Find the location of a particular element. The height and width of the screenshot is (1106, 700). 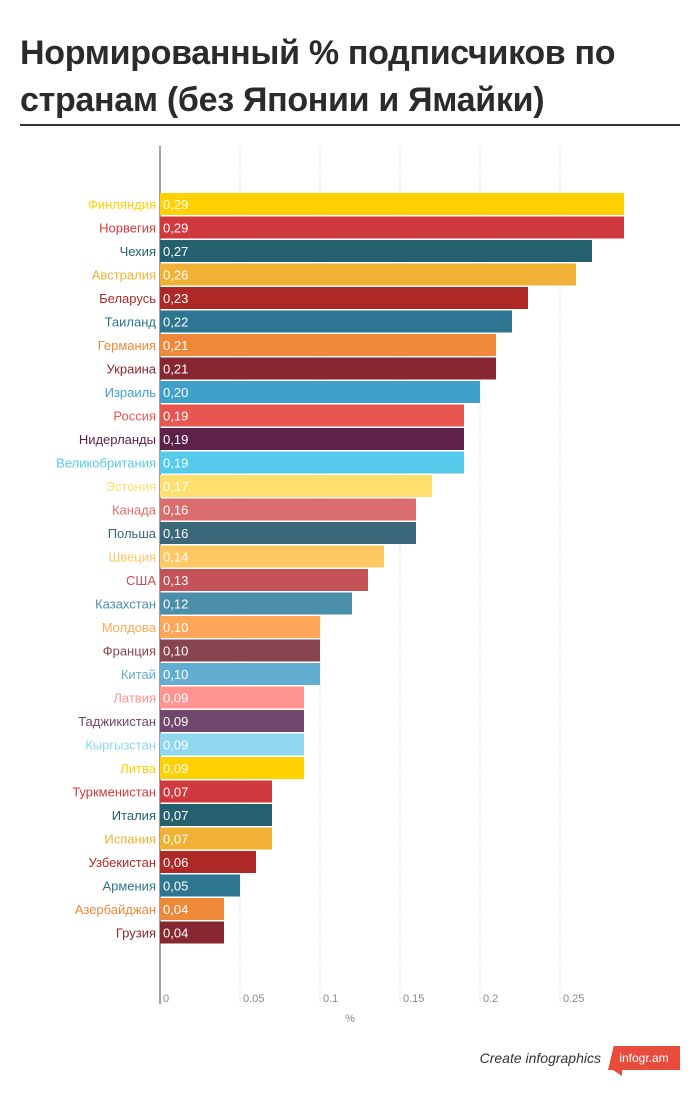

category-label: Италия is located at coordinates (134, 815).